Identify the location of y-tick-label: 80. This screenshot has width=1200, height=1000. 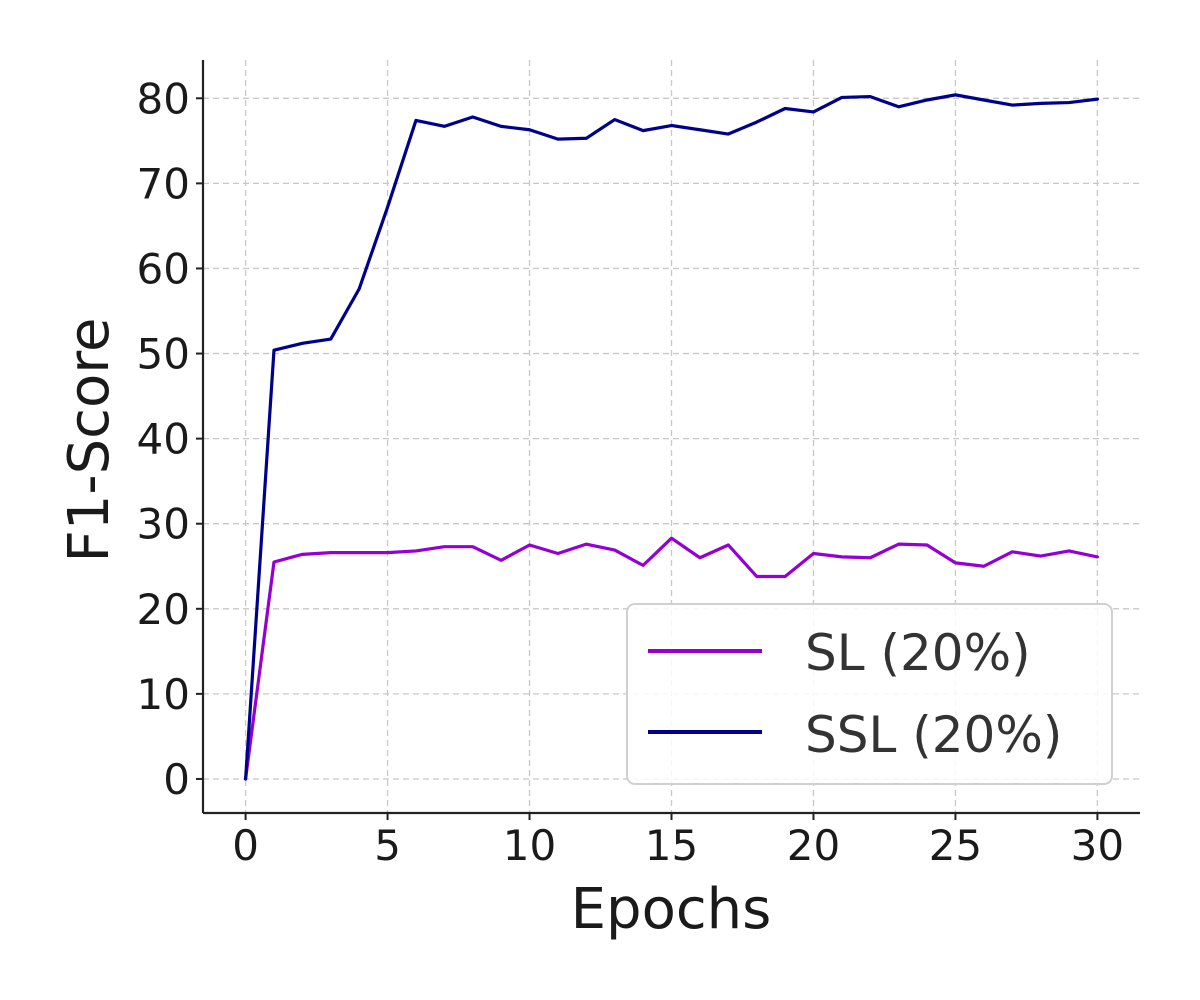
(163, 98).